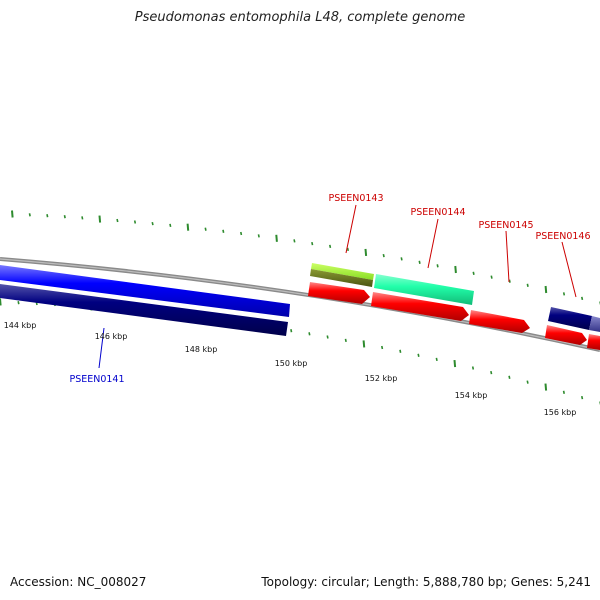 The image size is (600, 600). What do you see at coordinates (594, 324) in the screenshot?
I see `feature-bar-slate` at bounding box center [594, 324].